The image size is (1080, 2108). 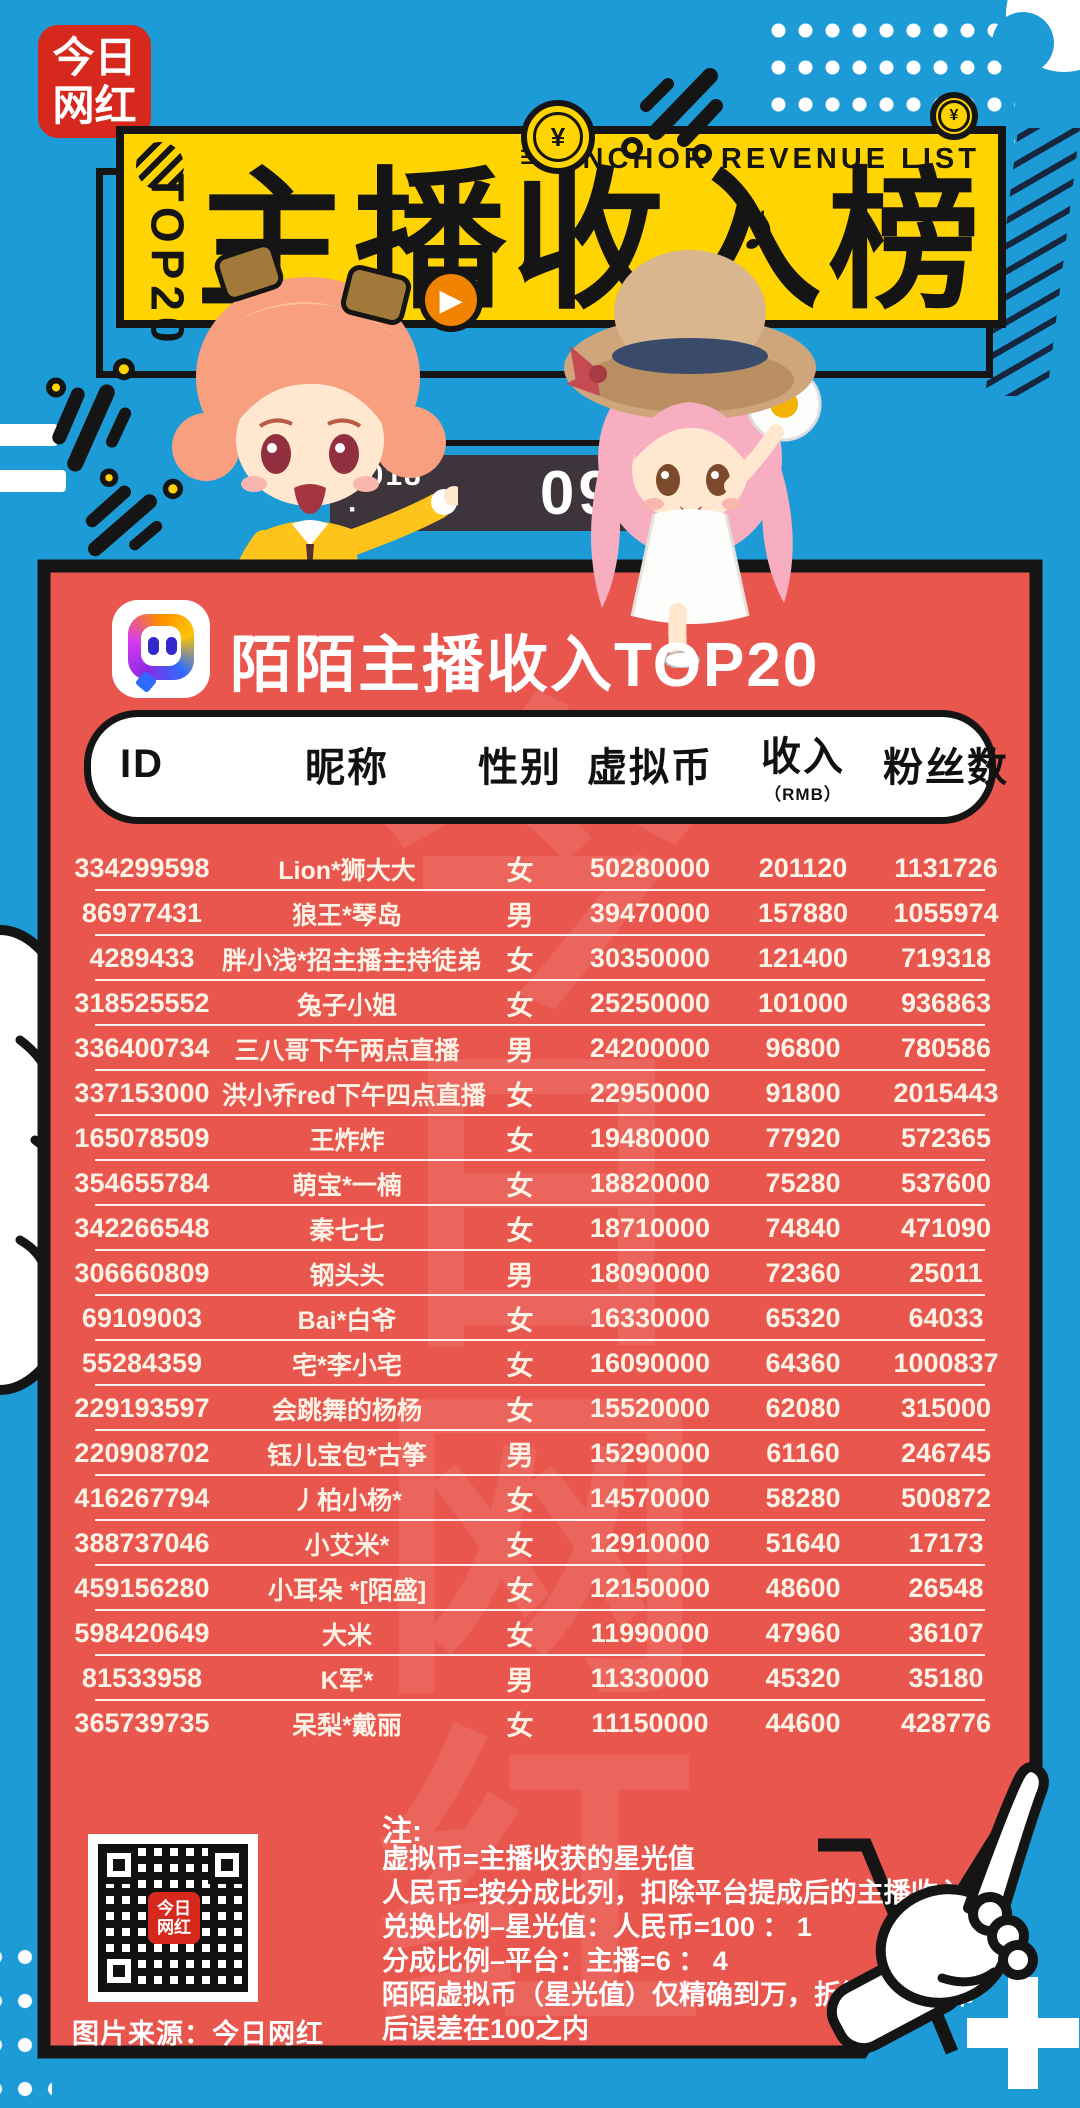 I want to click on cell-virtual-currency: 39470000, so click(x=650, y=913).